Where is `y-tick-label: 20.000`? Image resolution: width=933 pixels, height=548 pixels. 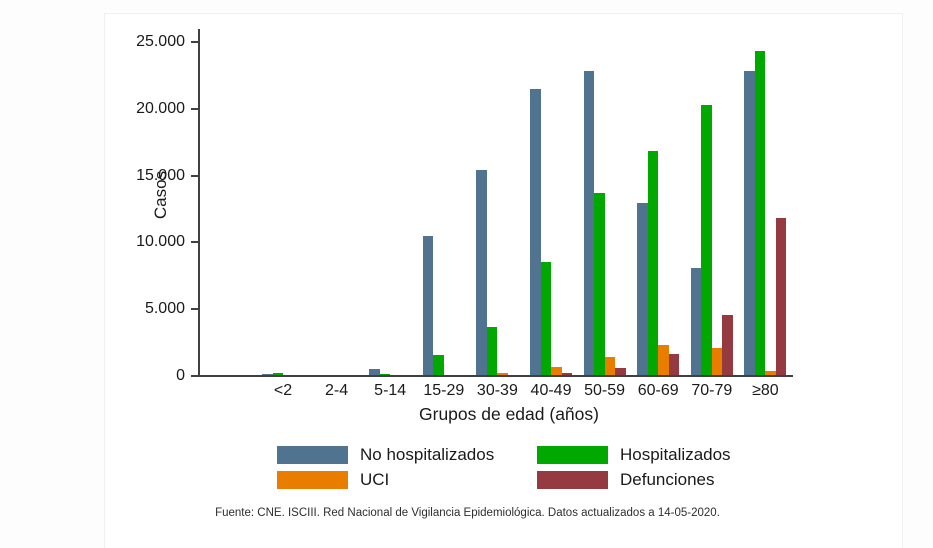
y-tick-label: 20.000 is located at coordinates (160, 108).